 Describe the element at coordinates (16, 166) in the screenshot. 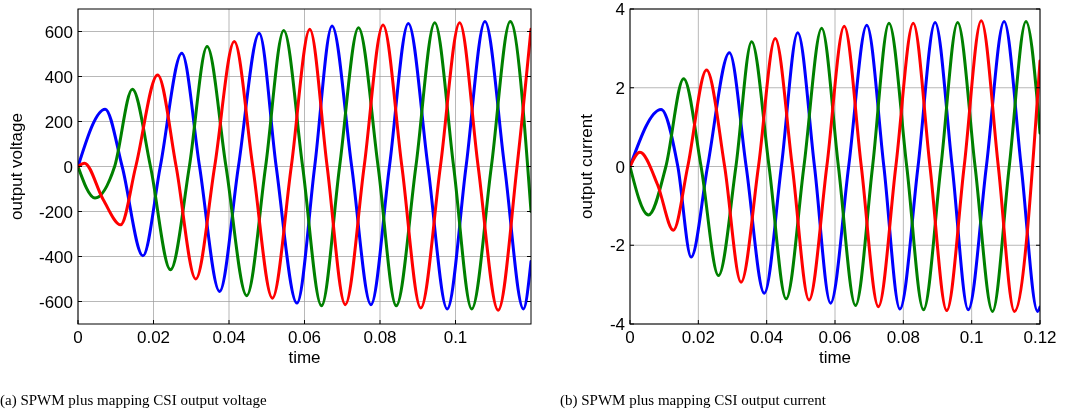

I see `y-axis-title: output voltage` at that location.